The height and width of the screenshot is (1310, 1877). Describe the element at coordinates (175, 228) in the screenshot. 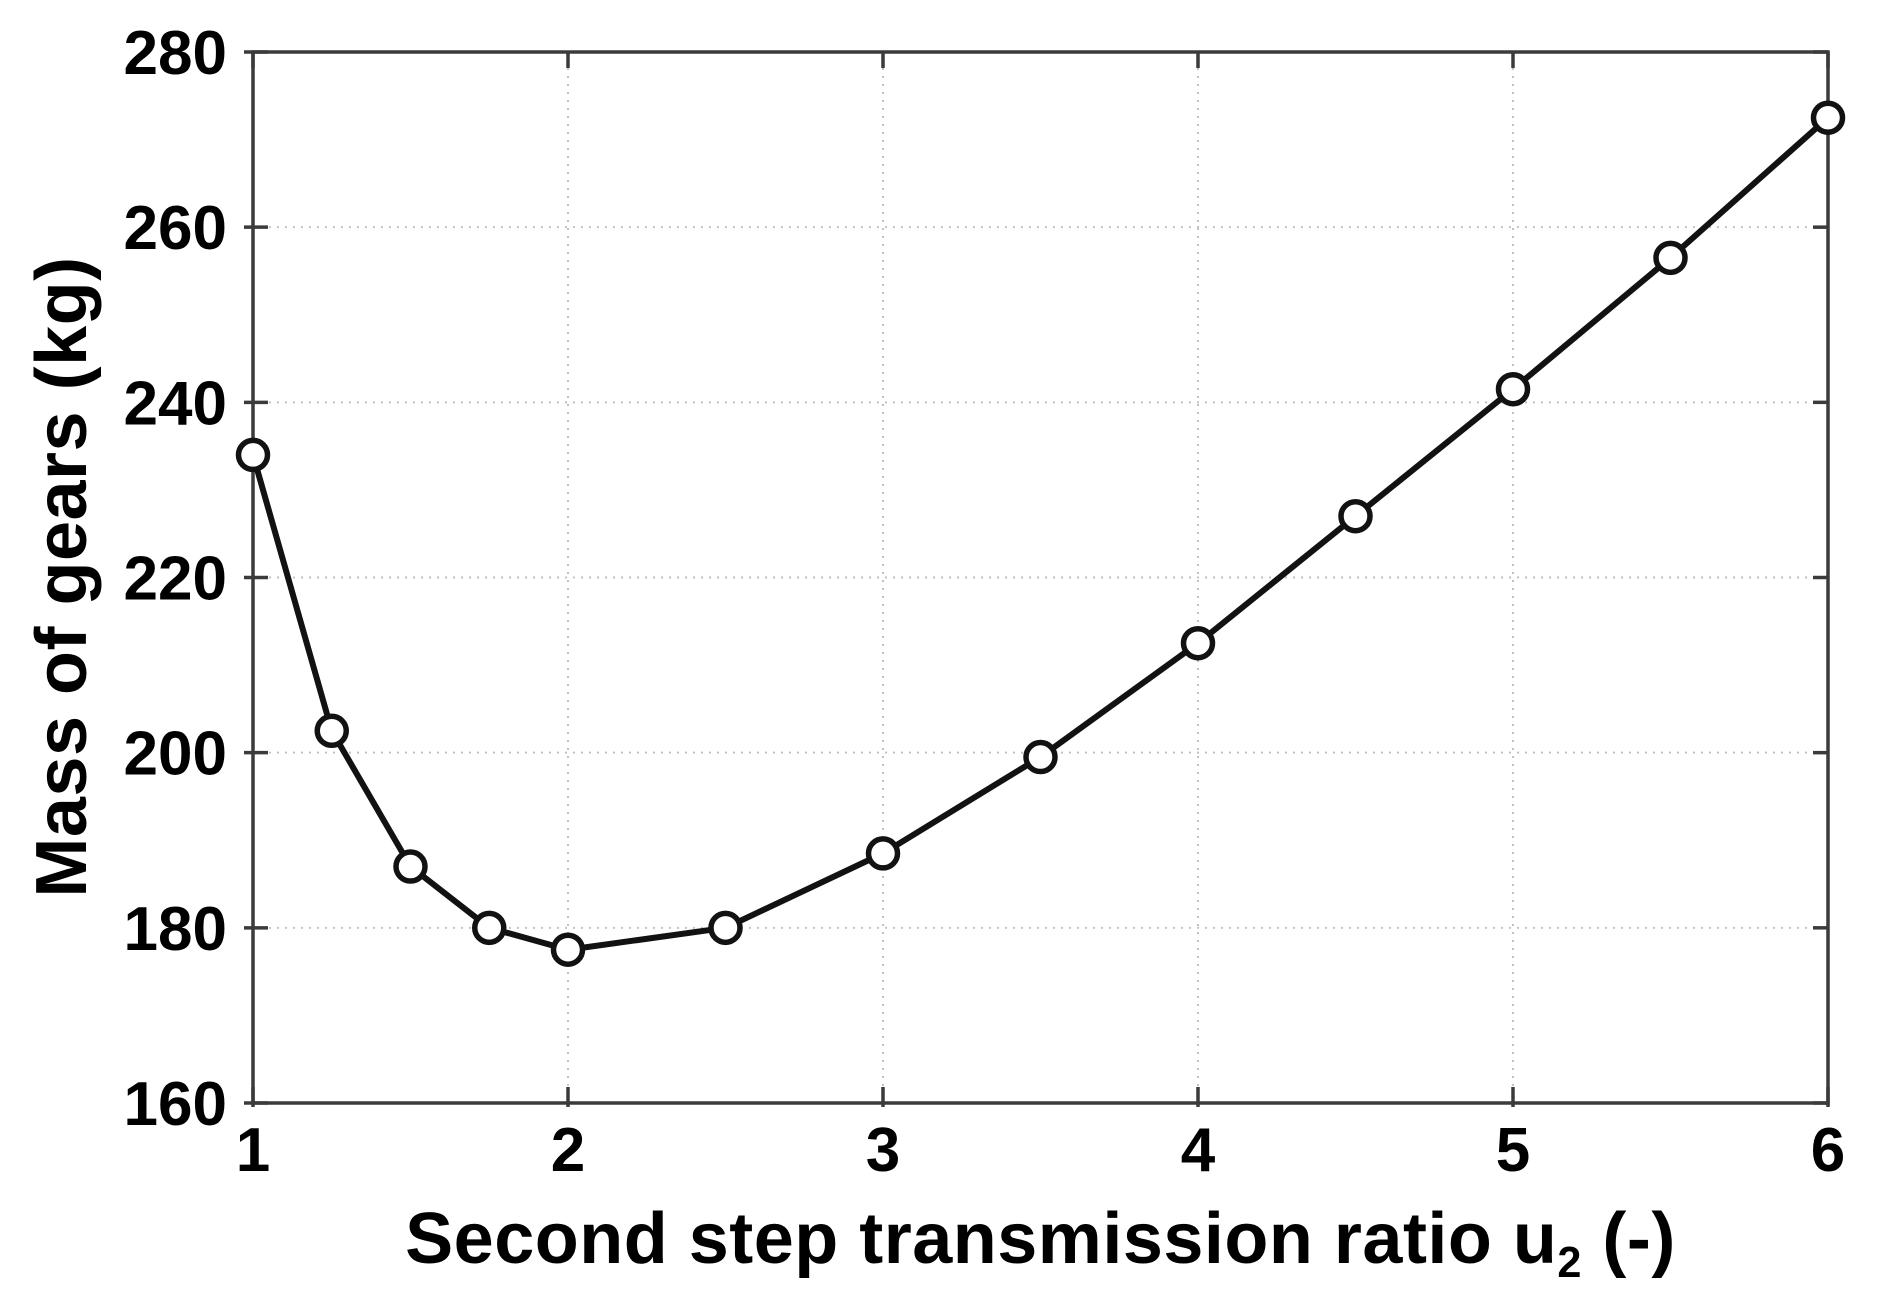

I see `y-tick-label: 260` at that location.